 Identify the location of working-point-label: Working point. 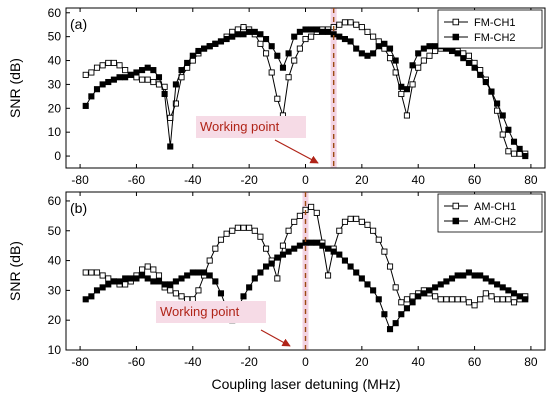
(200, 311).